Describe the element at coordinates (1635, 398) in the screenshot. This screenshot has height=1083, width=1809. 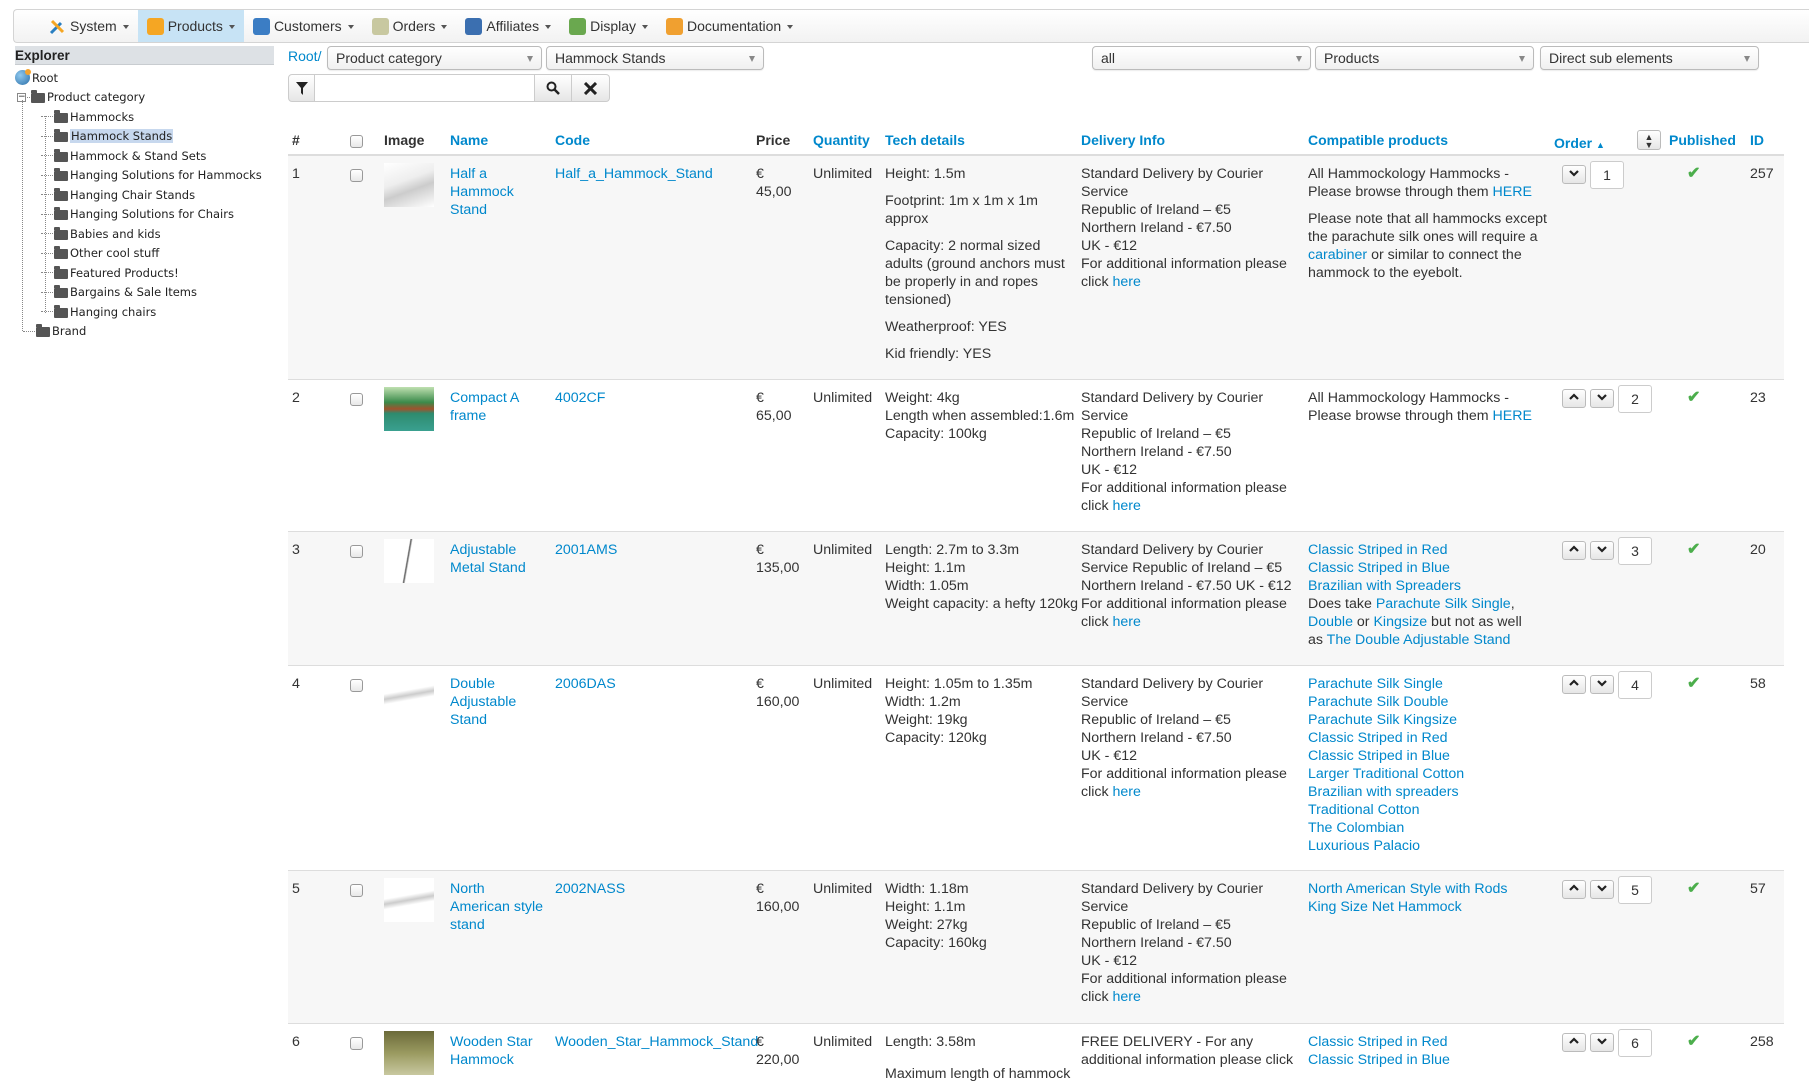
I see `order-input: 2` at that location.